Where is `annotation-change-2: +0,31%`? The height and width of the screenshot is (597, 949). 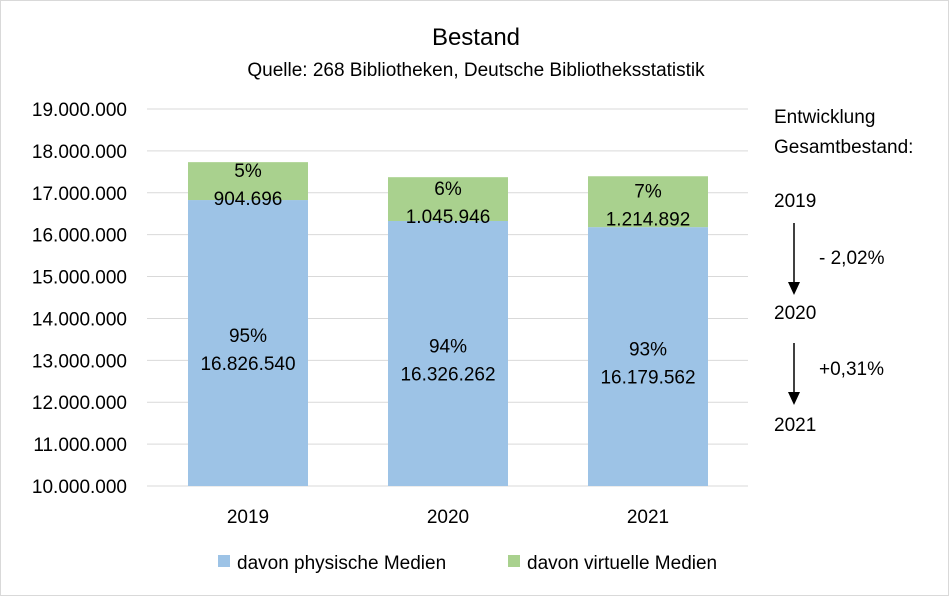
annotation-change-2: +0,31% is located at coordinates (851, 369).